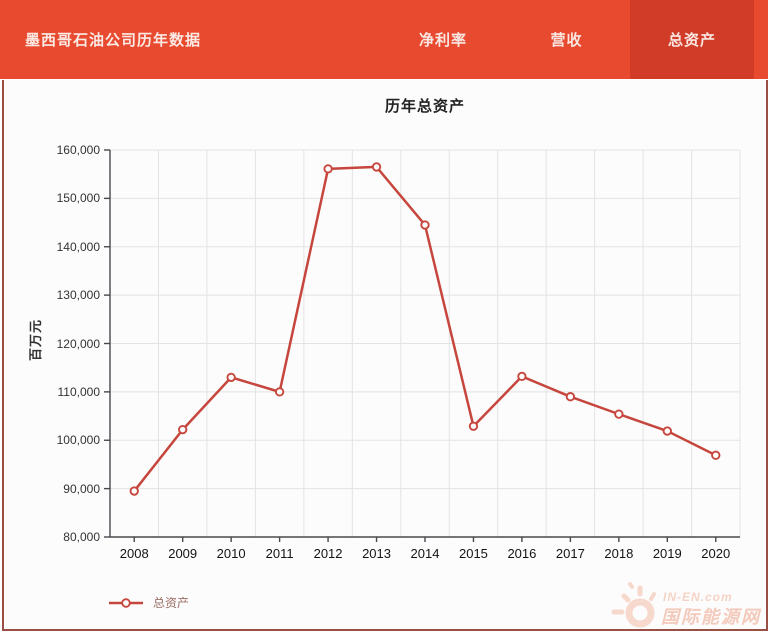  I want to click on legend-label: 总资产, so click(171, 603).